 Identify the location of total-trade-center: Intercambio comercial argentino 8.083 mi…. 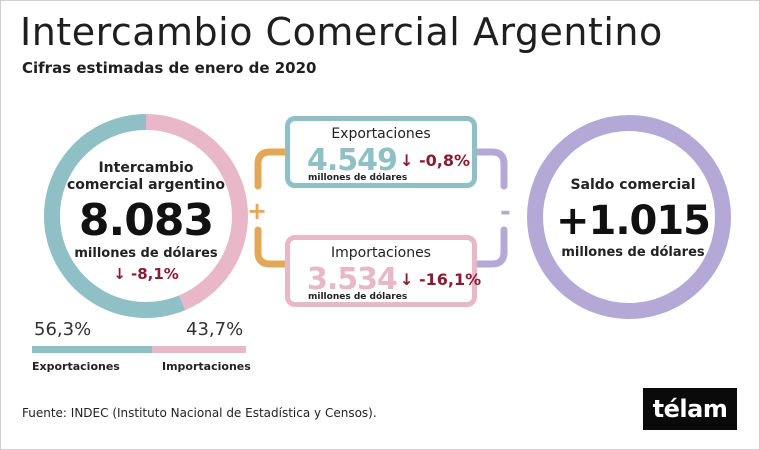
(146, 221).